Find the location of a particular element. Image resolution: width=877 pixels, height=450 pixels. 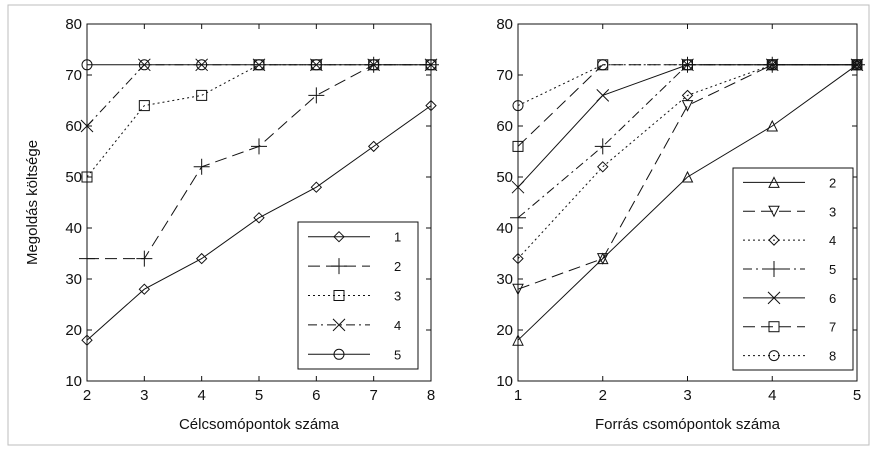

y-axis-title: Megoldás költsége is located at coordinates (32, 202).